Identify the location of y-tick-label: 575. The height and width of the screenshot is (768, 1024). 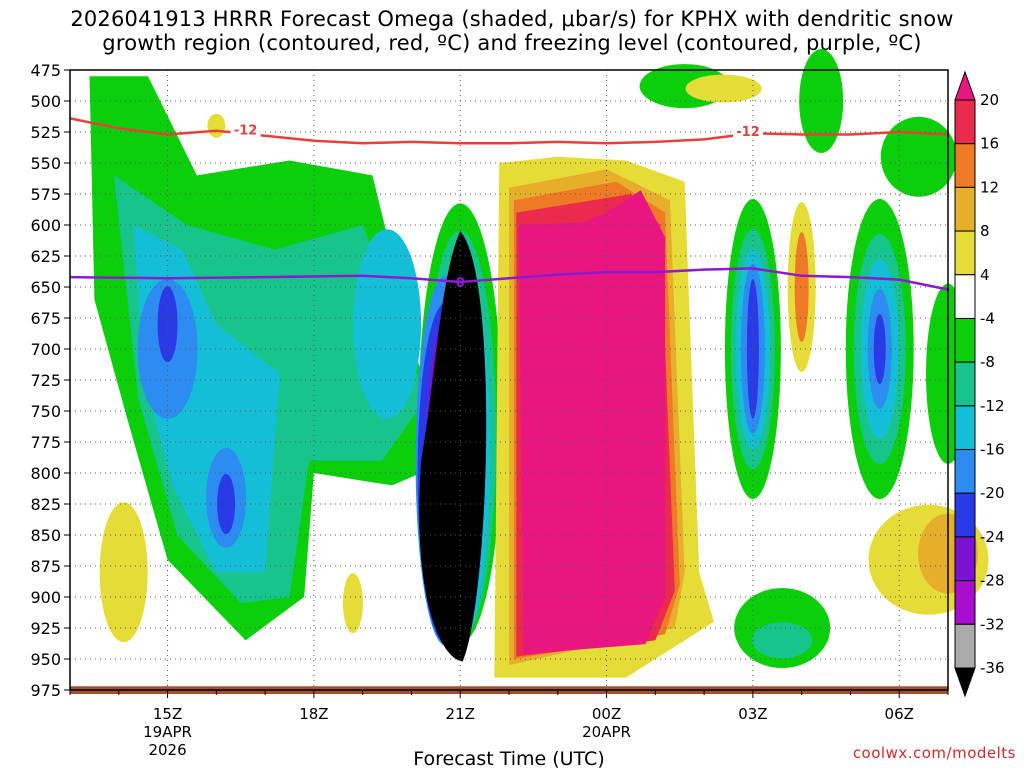
(45, 194).